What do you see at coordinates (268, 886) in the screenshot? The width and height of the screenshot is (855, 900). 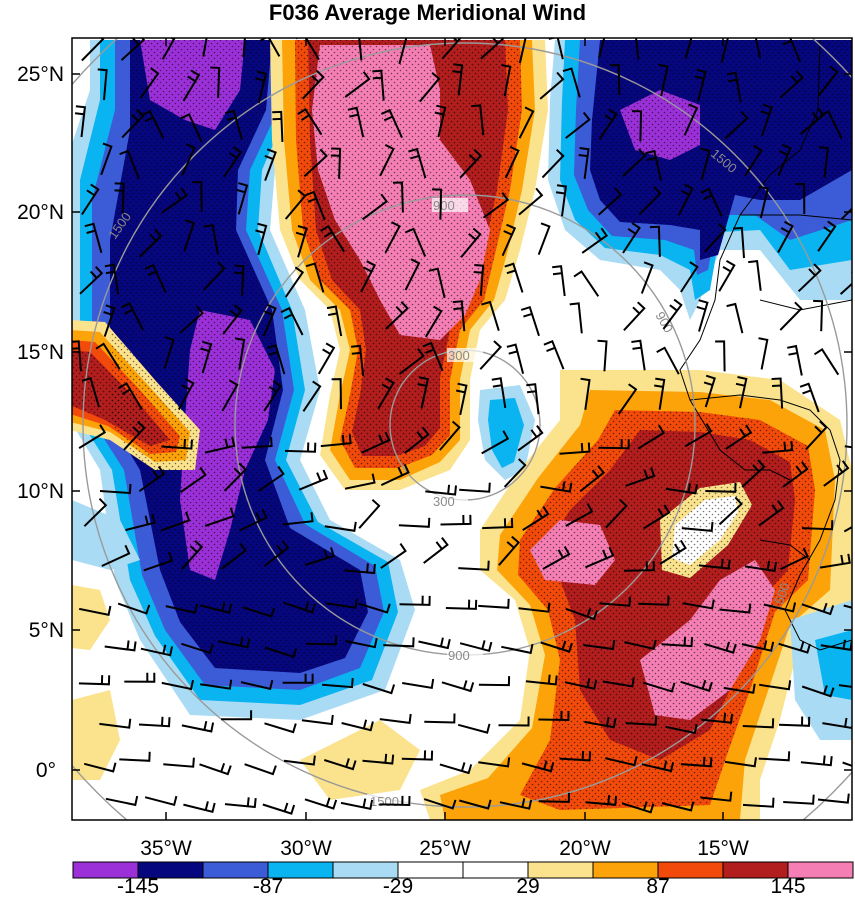 I see `colorbar-label-neg87: -87` at bounding box center [268, 886].